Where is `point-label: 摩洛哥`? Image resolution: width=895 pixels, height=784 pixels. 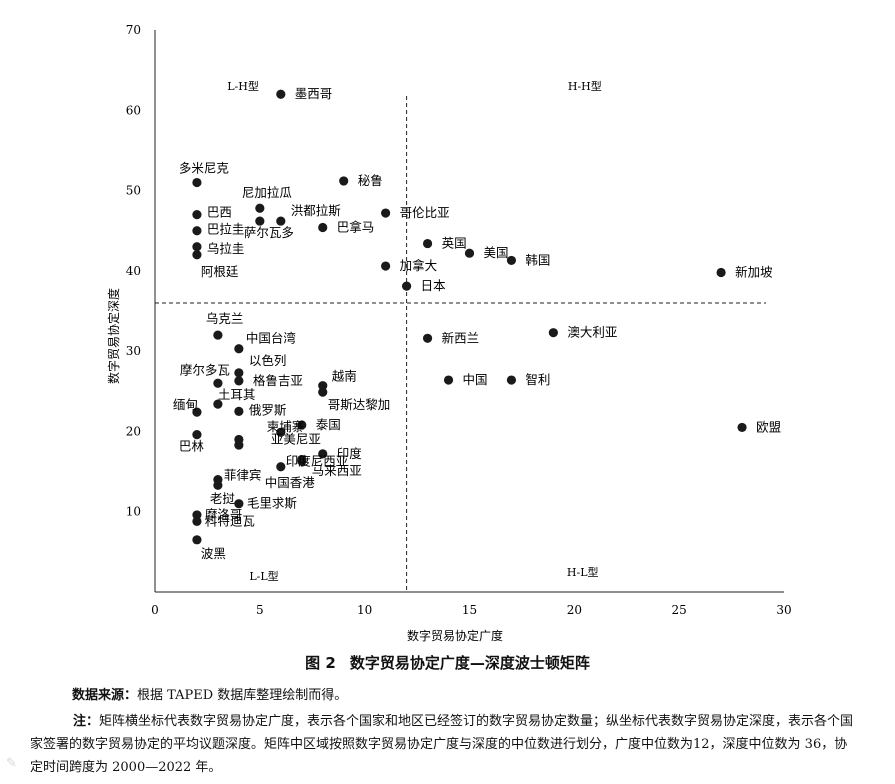
point-label: 摩洛哥 is located at coordinates (224, 514).